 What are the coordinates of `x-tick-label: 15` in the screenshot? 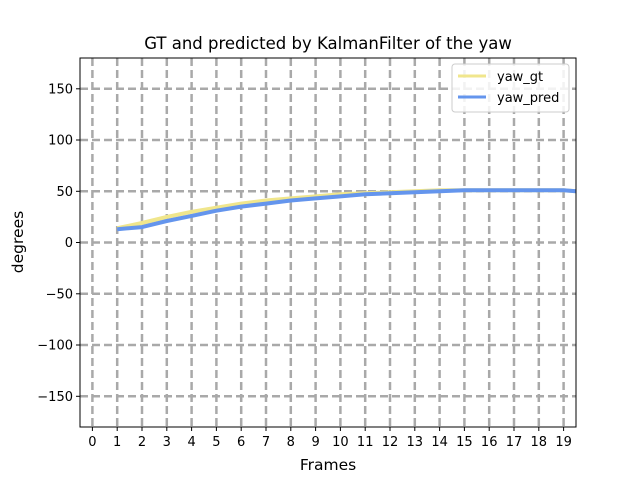 It's located at (464, 442).